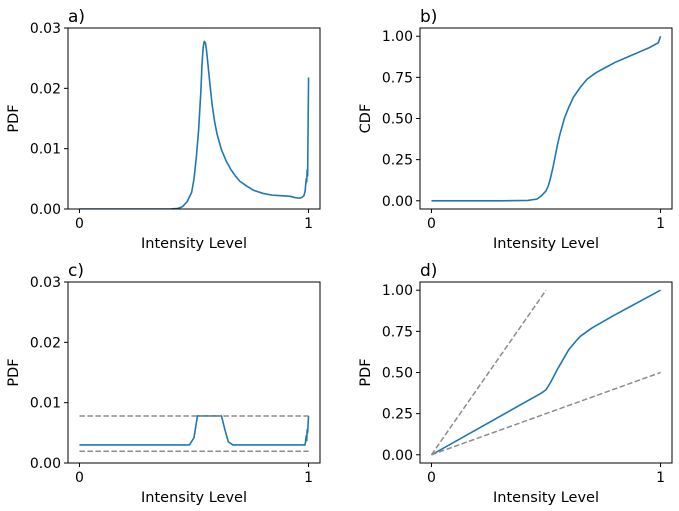  Describe the element at coordinates (76, 271) in the screenshot. I see `panel-label: c)` at that location.